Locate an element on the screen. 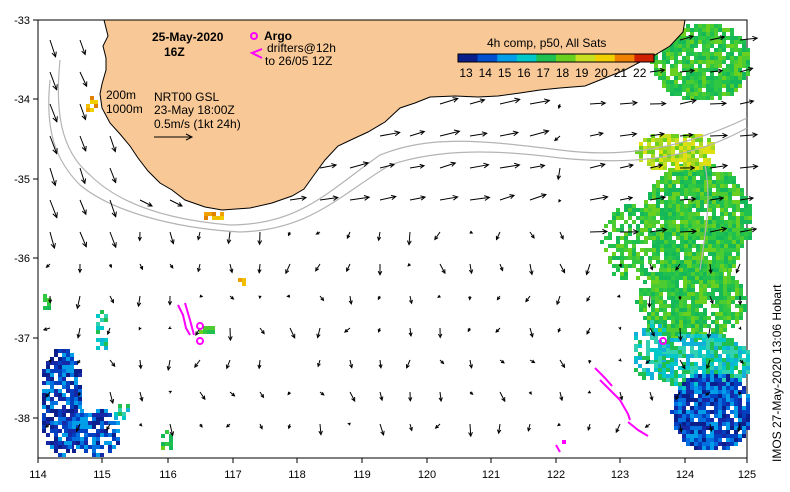  argo-legend-icon is located at coordinates (254, 36).